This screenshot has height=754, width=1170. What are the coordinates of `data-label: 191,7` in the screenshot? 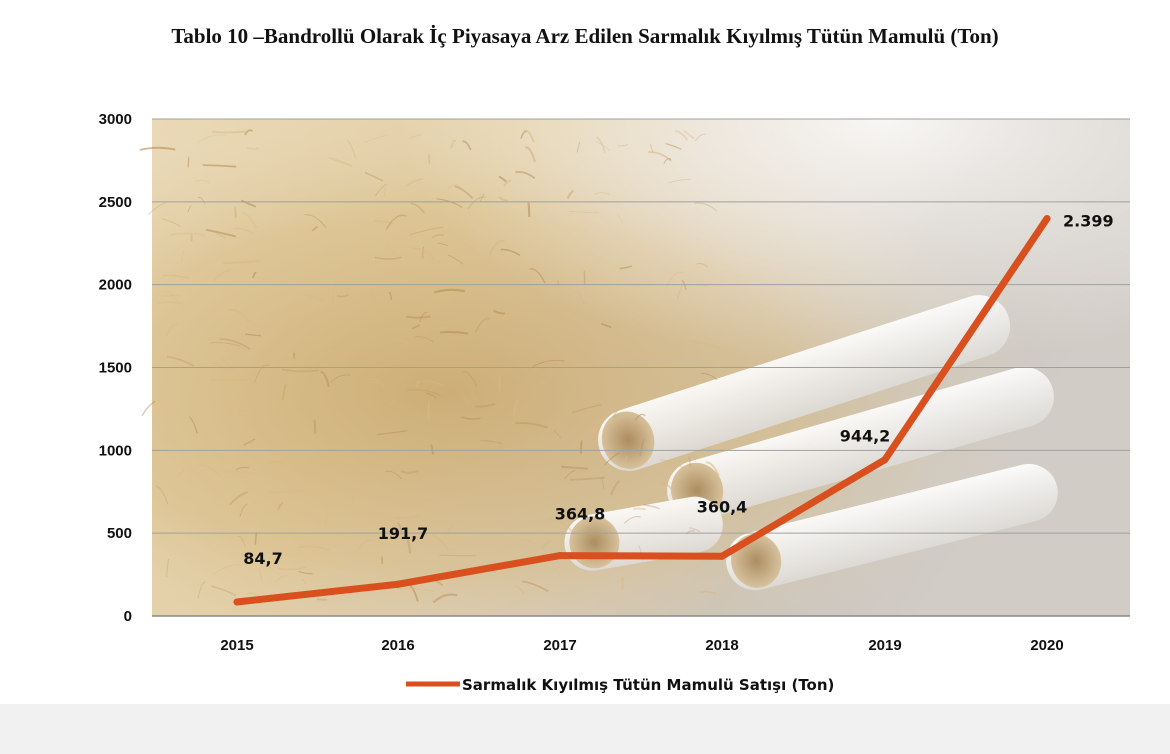 It's located at (403, 533).